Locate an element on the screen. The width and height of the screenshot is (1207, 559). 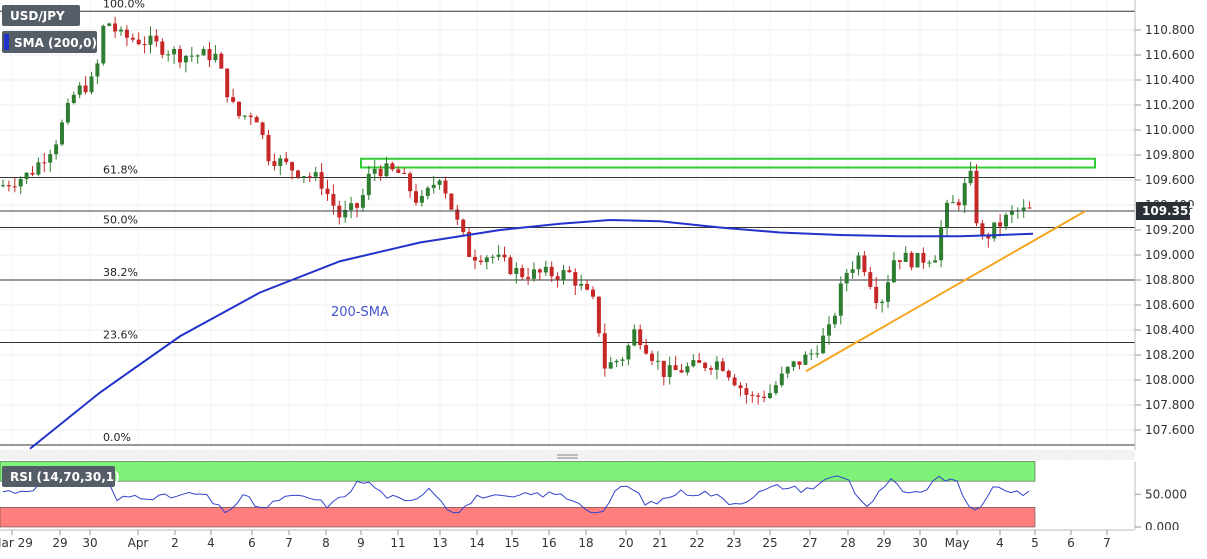
rsi-badge is located at coordinates (58, 476).